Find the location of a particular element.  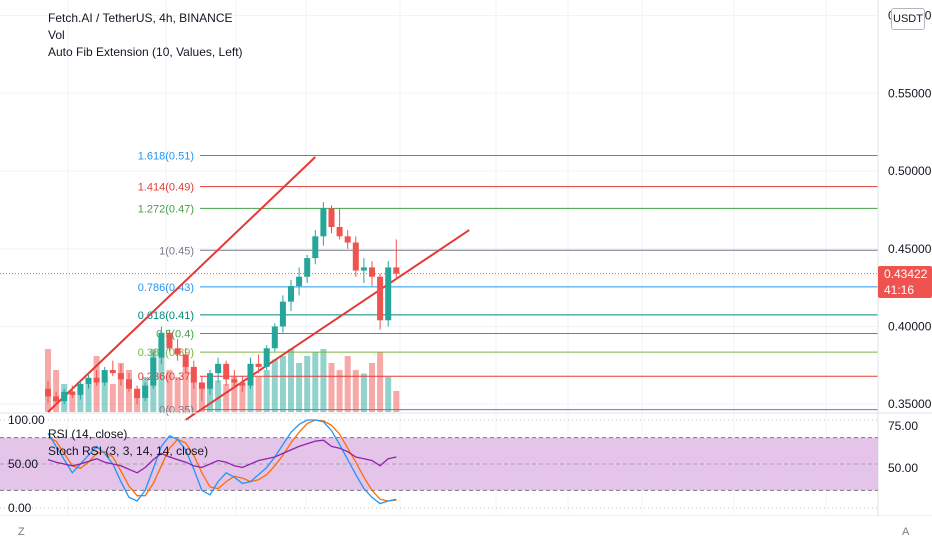

currency-button: USDT is located at coordinates (908, 19).